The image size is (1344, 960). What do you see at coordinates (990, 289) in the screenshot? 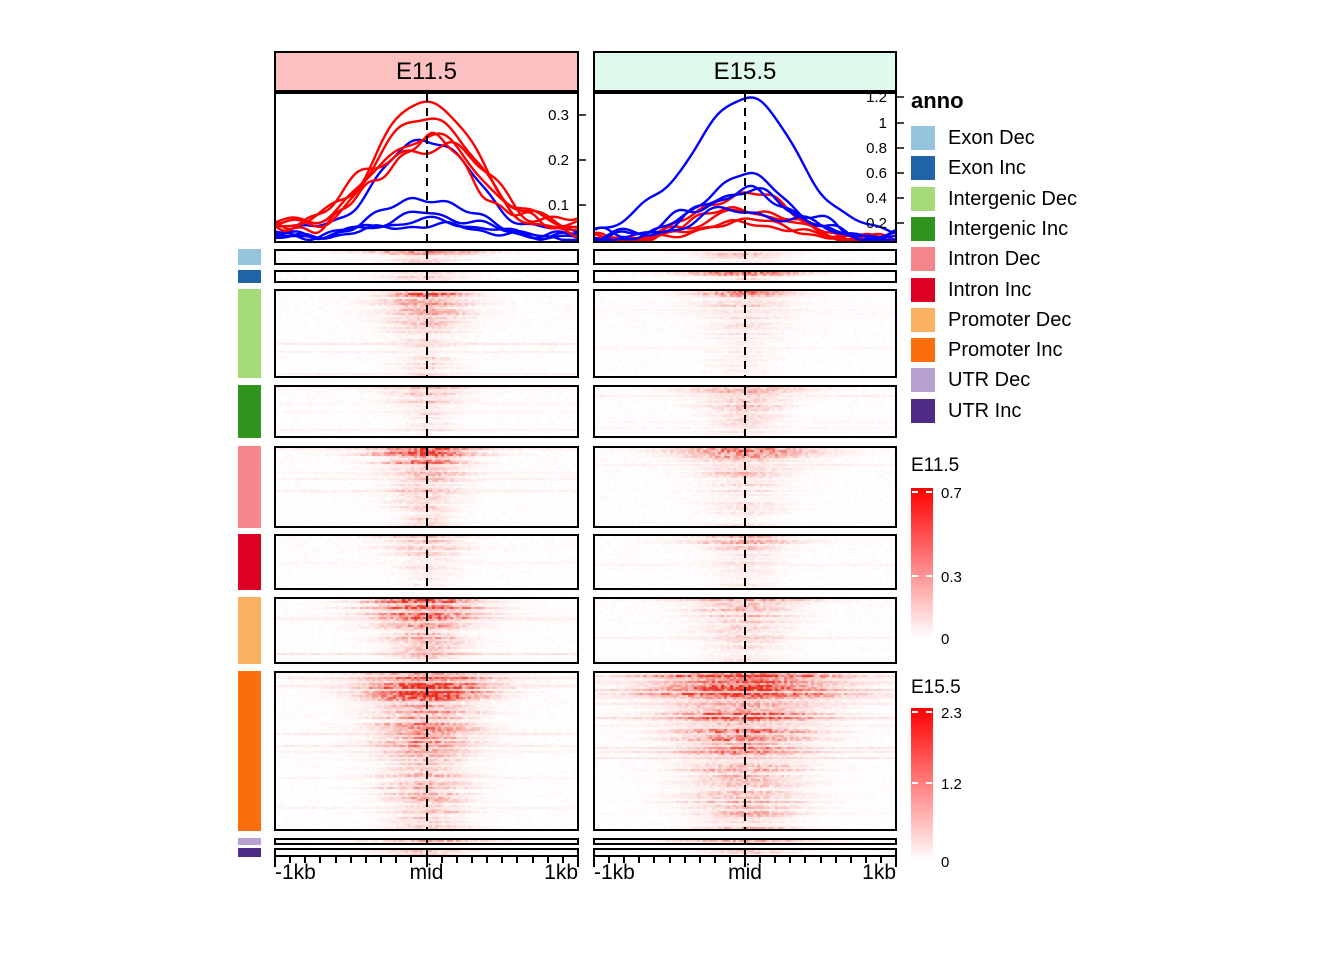
I see `legend-label-intron-inc: Intron Inc` at bounding box center [990, 289].